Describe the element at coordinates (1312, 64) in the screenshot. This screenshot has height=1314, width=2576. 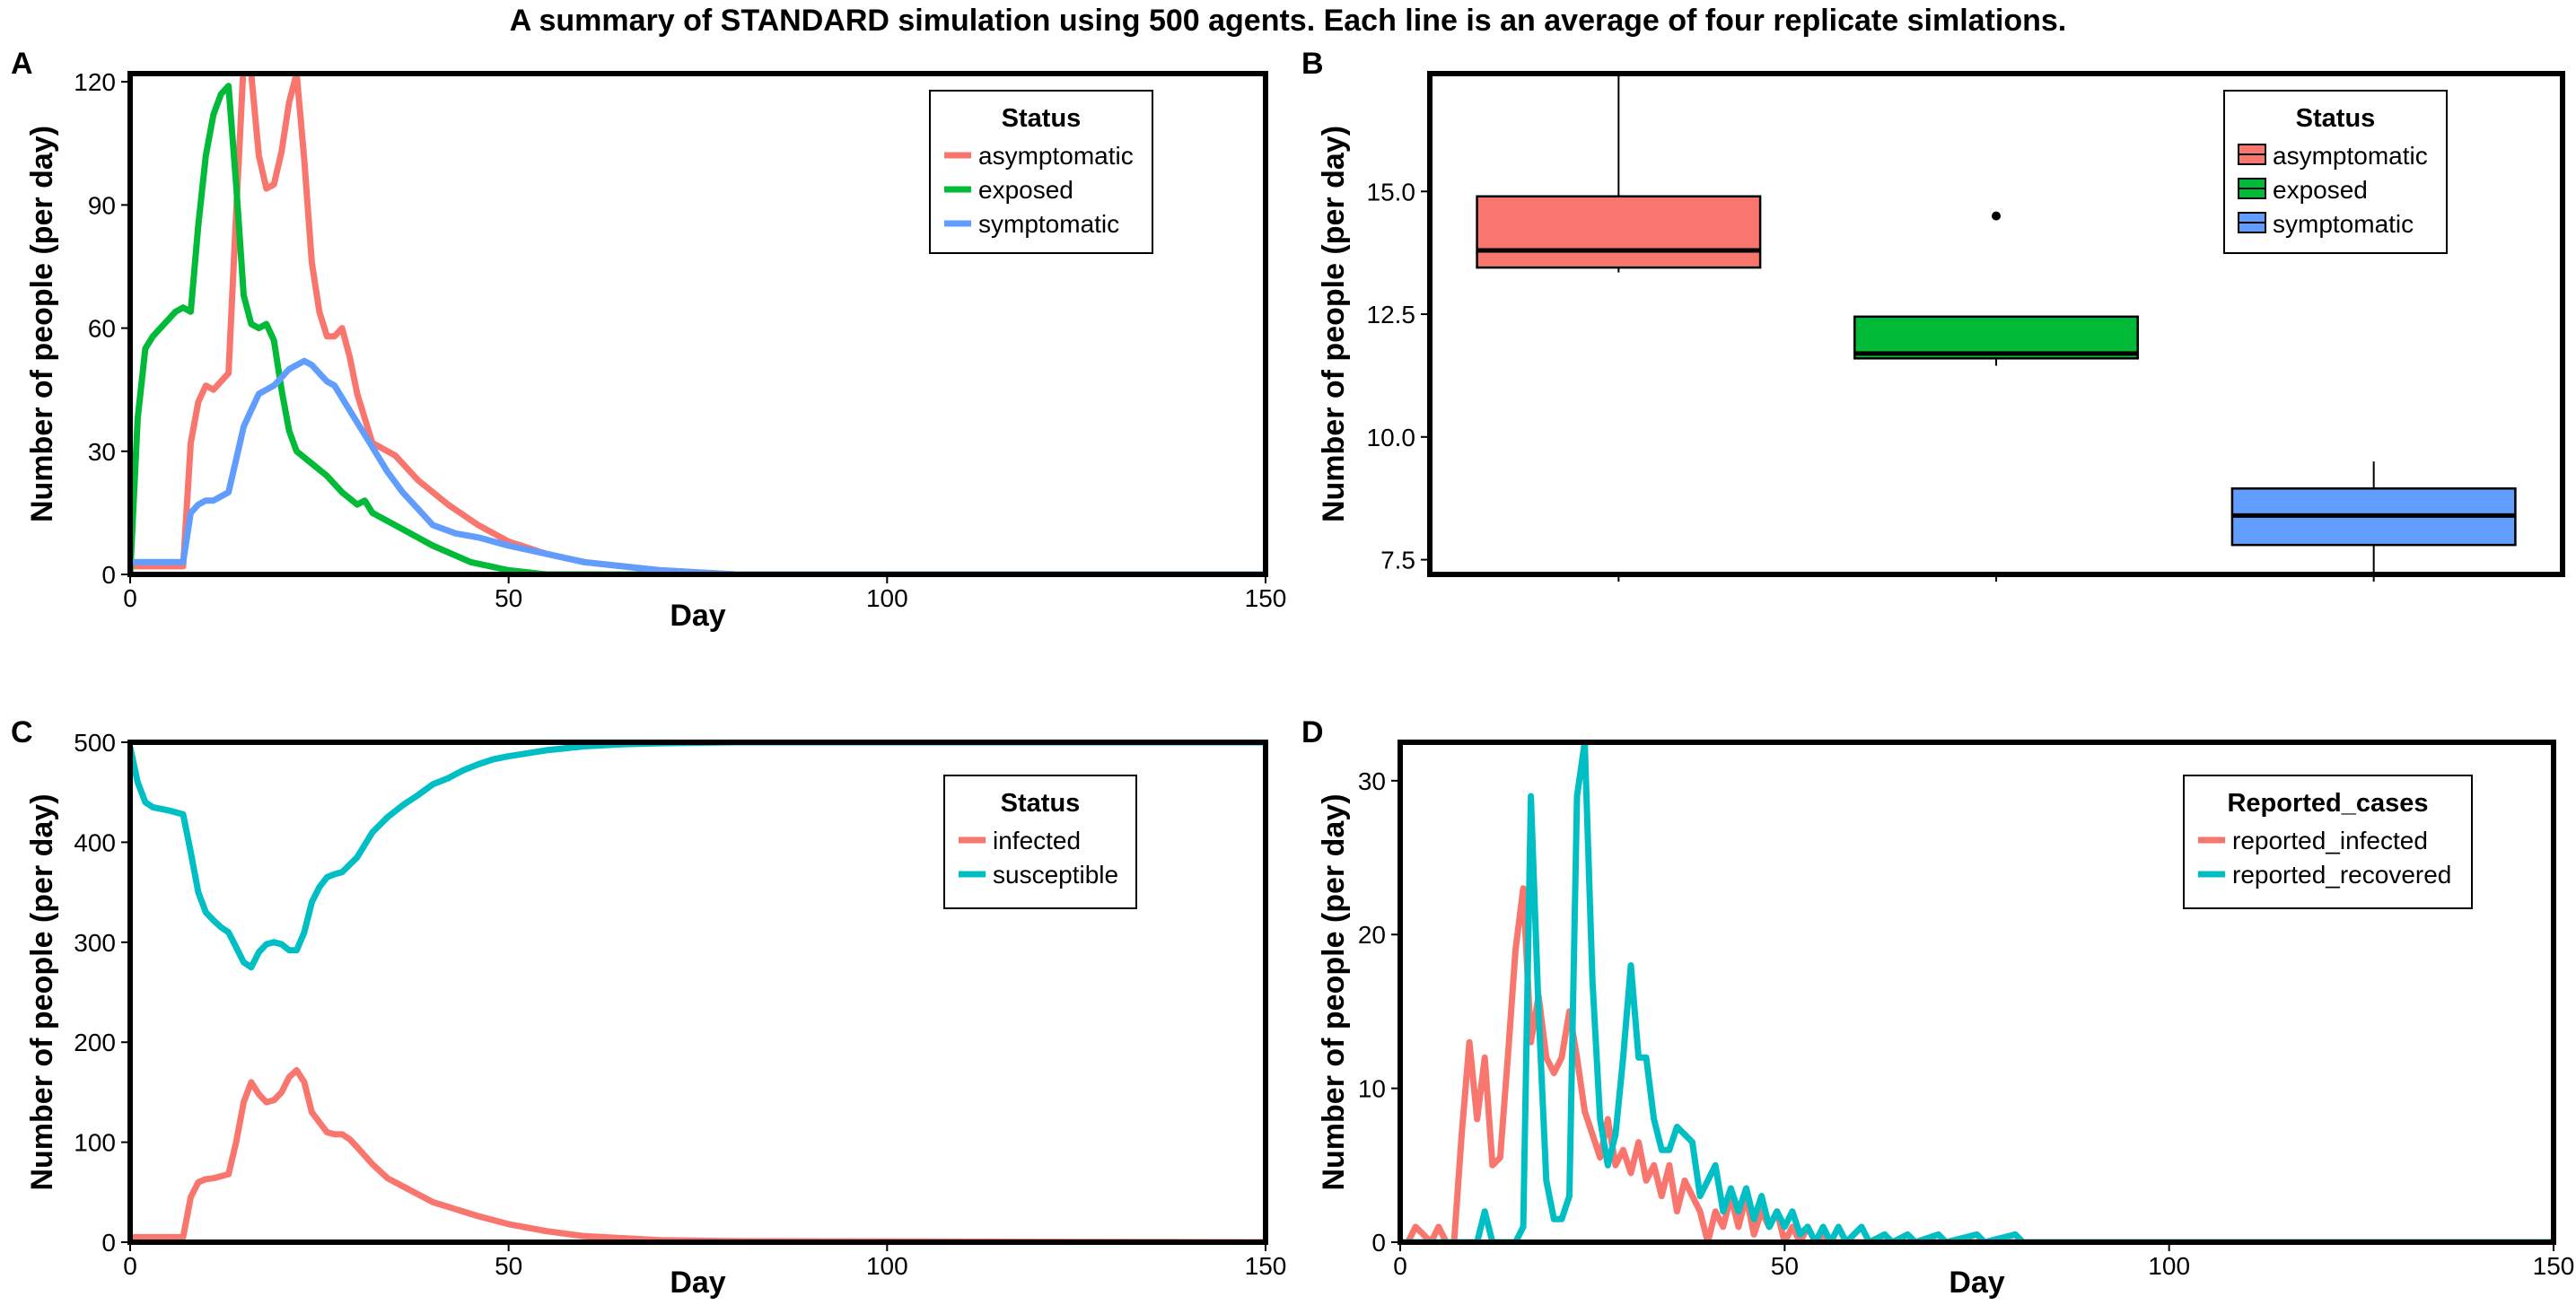
I see `panel-letter: B` at that location.